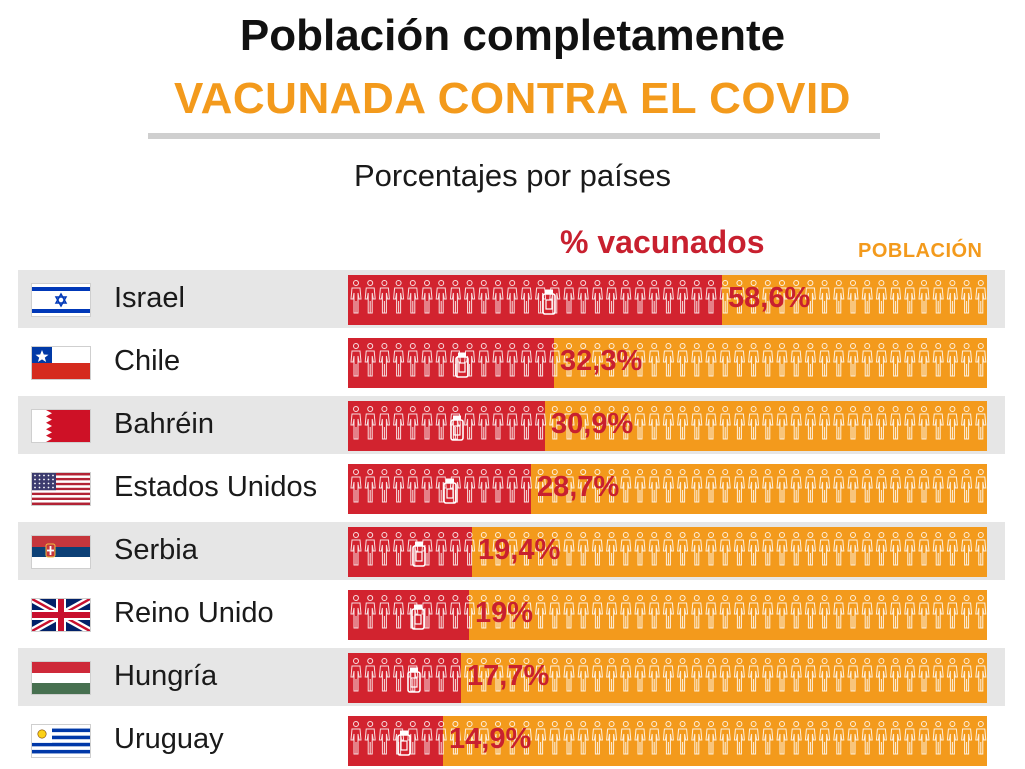 The height and width of the screenshot is (769, 1025). I want to click on country-label: Chile, so click(147, 361).